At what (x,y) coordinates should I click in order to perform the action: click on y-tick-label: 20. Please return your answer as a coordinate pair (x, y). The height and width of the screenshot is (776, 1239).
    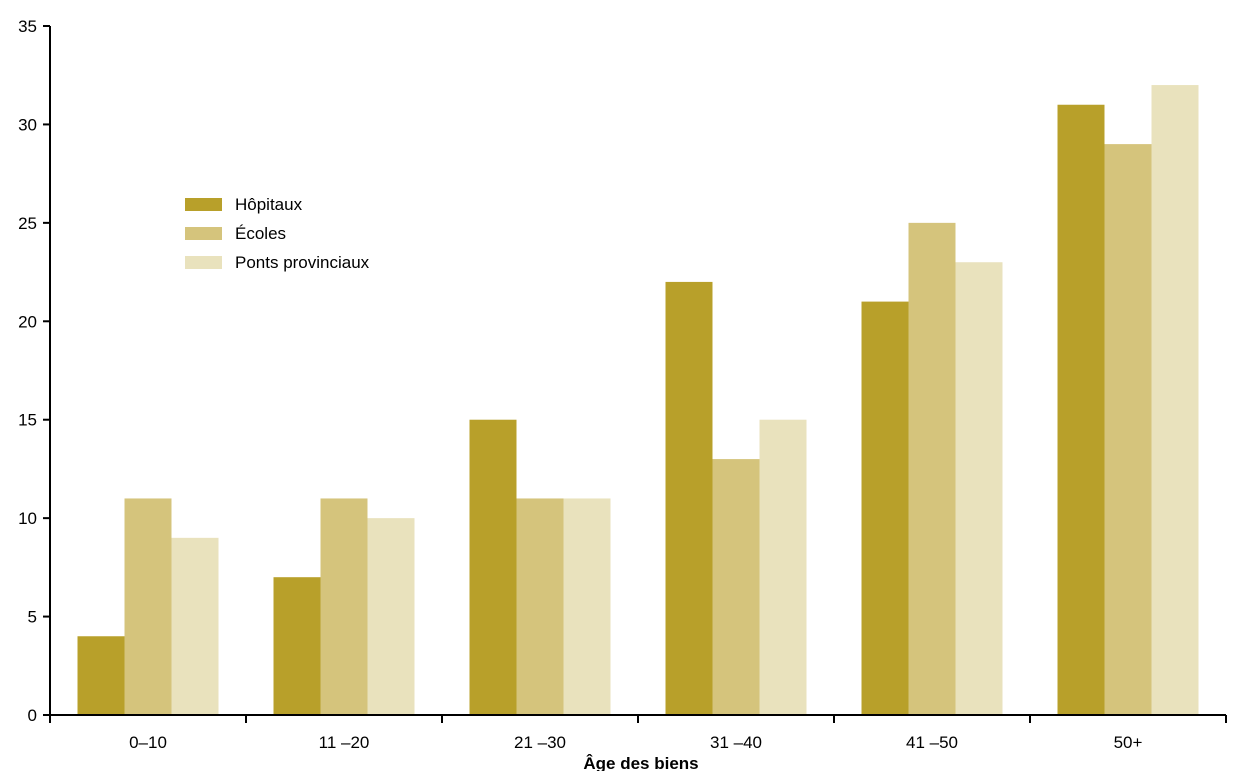
    Looking at the image, I should click on (27, 321).